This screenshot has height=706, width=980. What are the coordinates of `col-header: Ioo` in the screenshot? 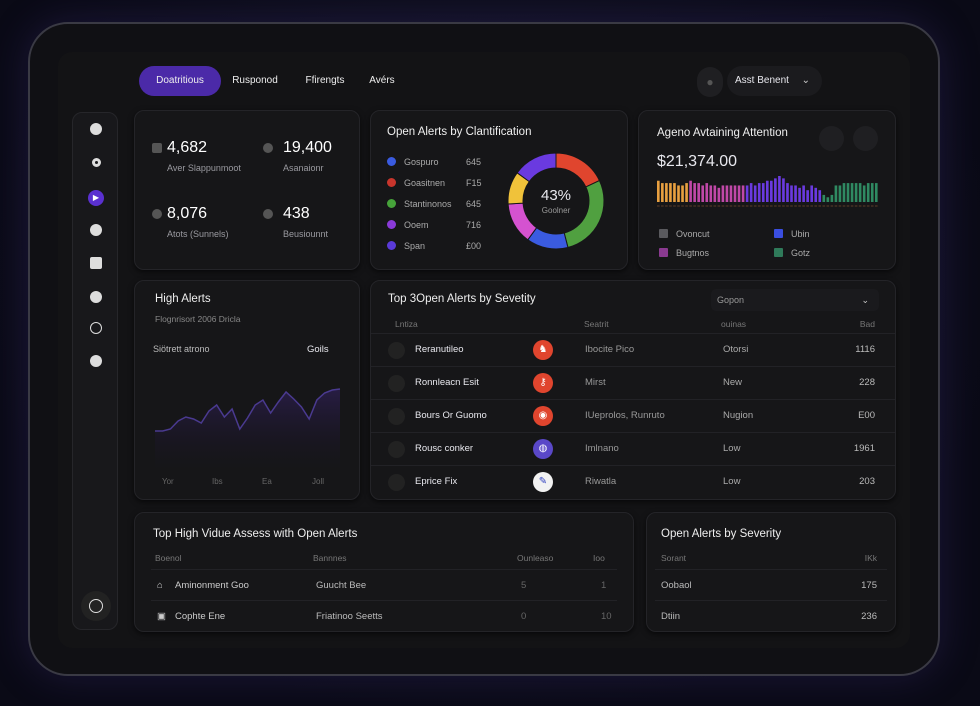 It's located at (599, 558).